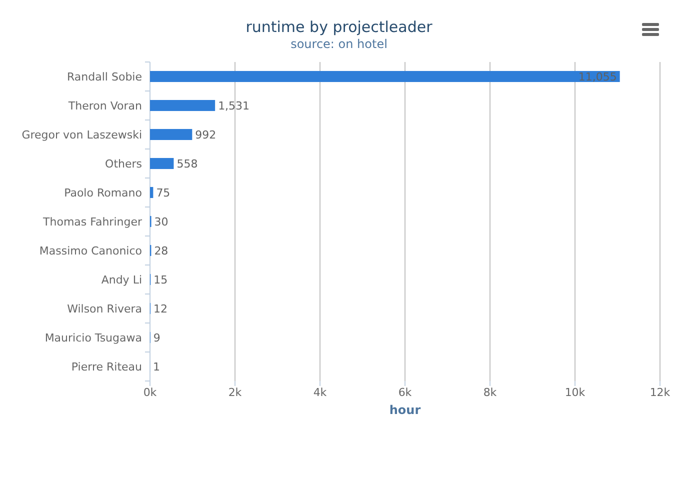 This screenshot has width=680, height=500. Describe the element at coordinates (320, 392) in the screenshot. I see `x-tick-label: 4k` at that location.